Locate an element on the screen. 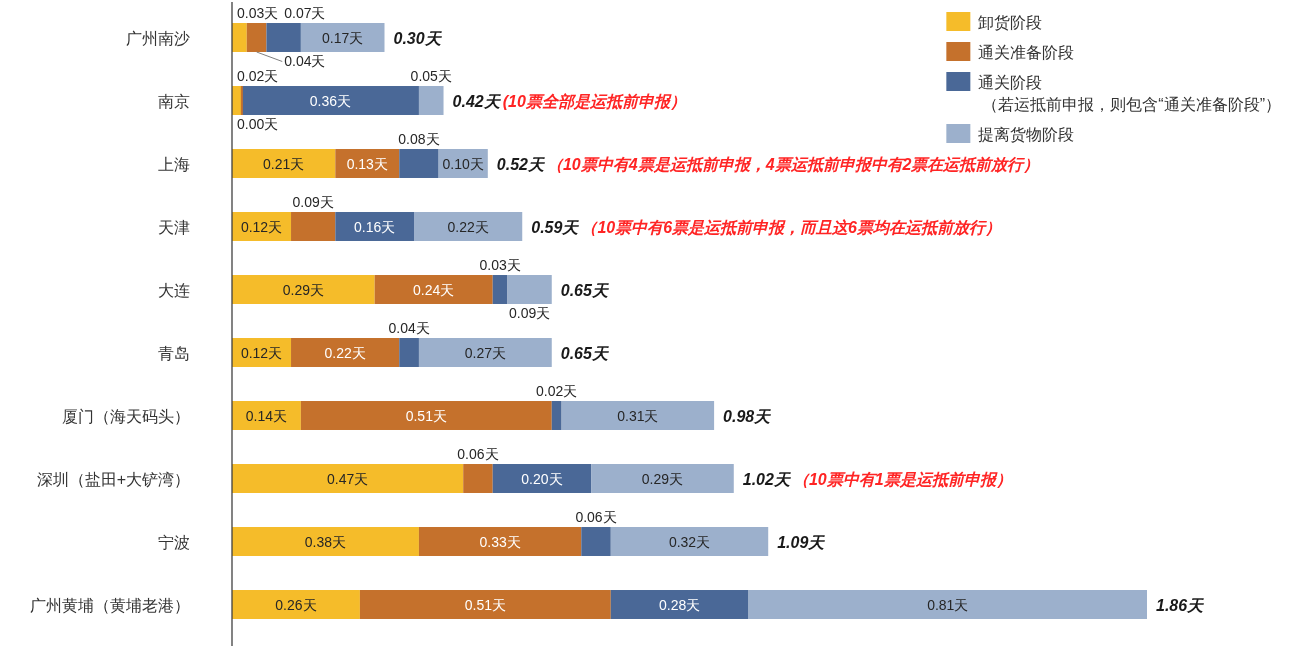 The width and height of the screenshot is (1295, 650). data-label: 0.33天 is located at coordinates (500, 541).